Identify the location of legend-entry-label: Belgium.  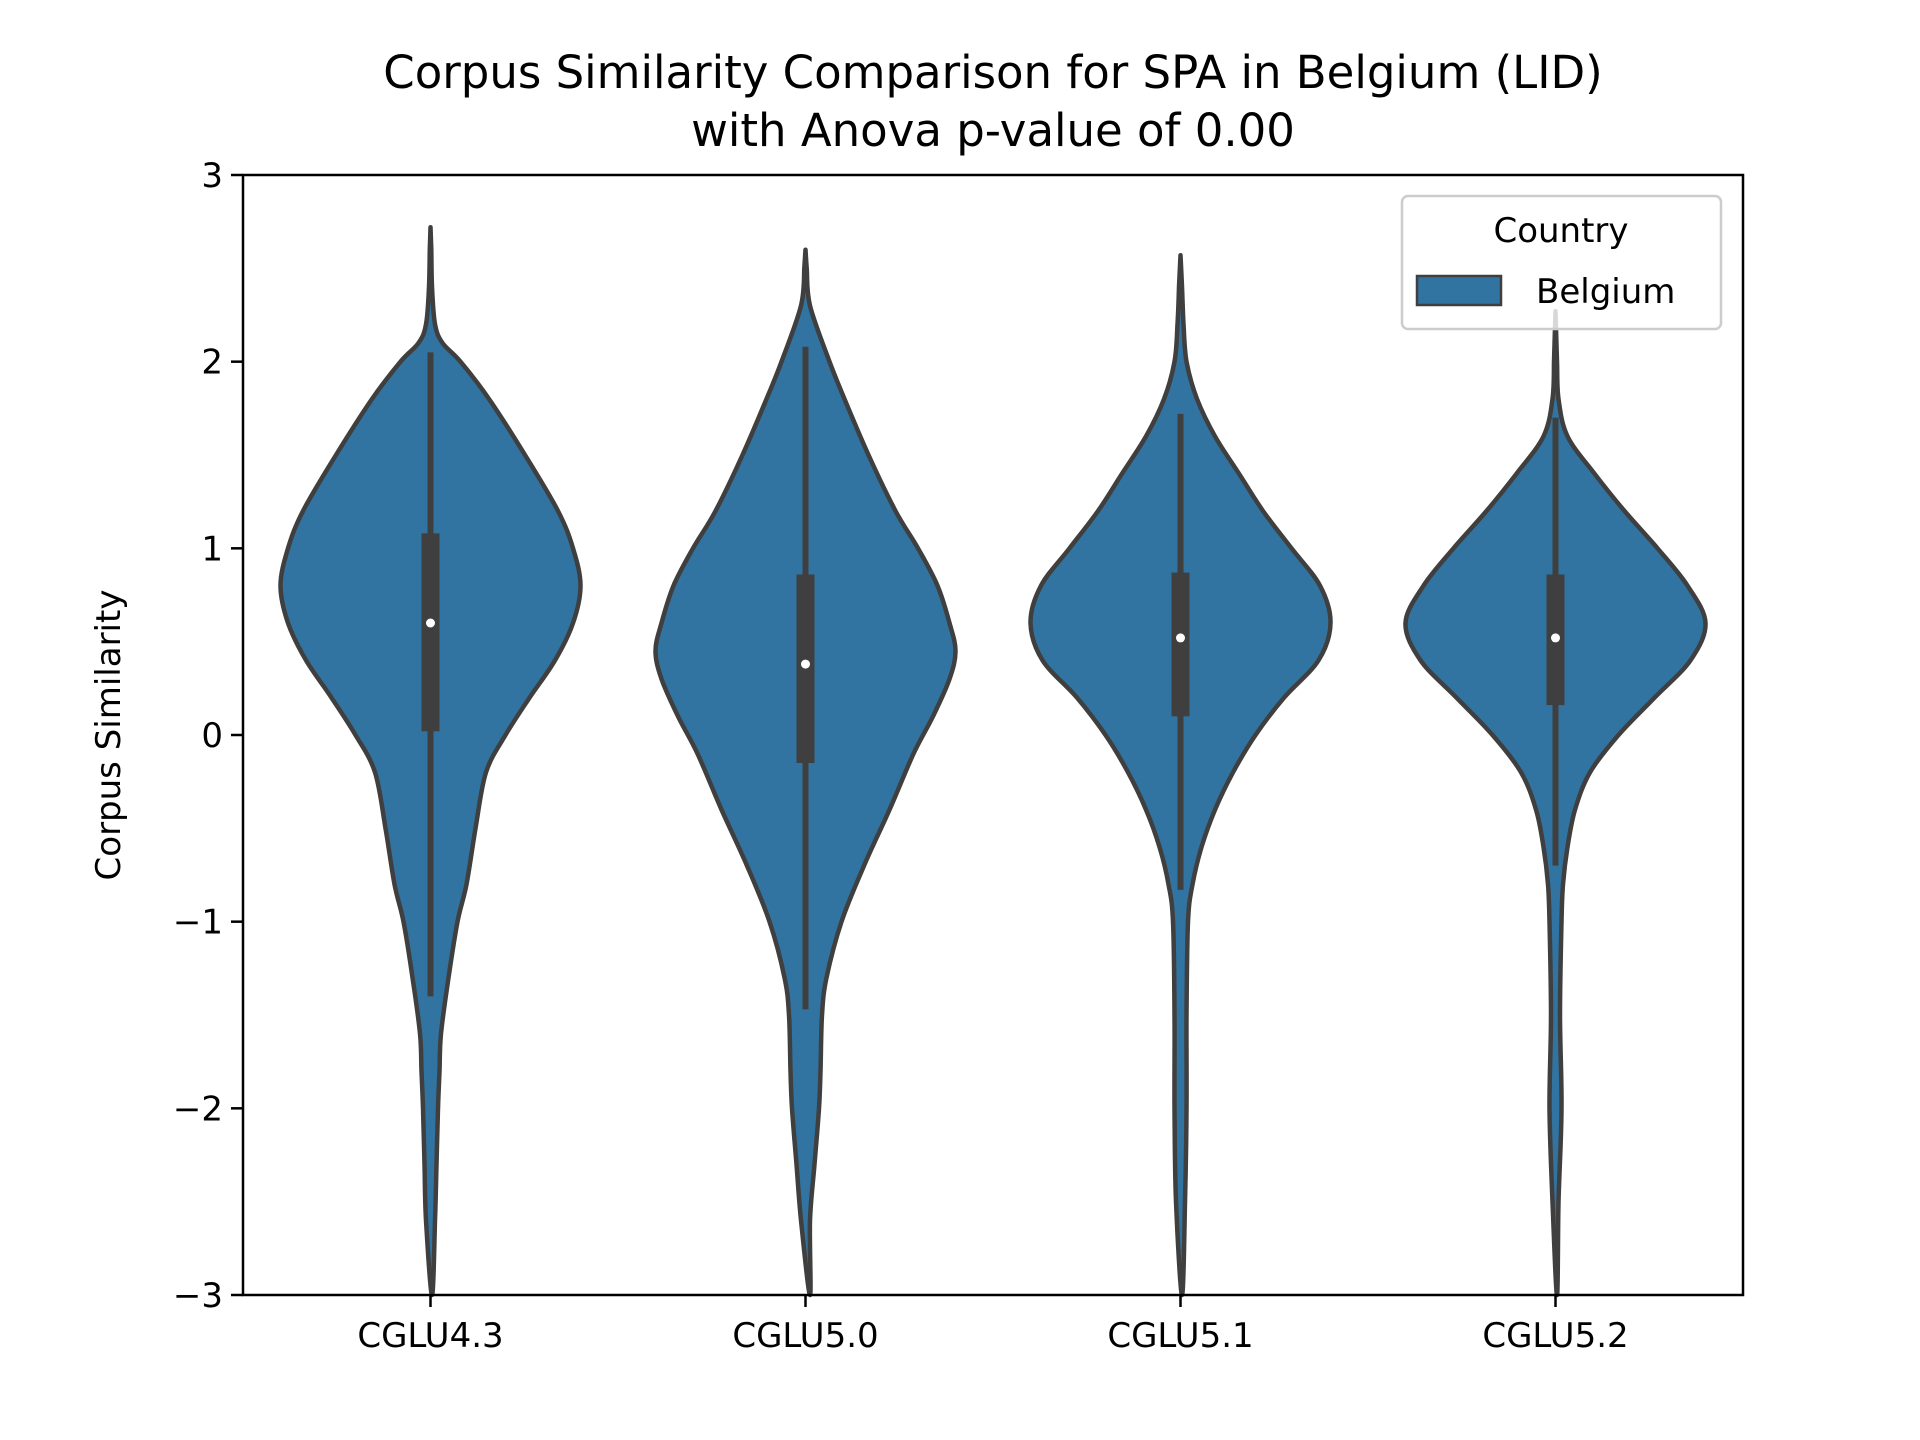
(1605, 292).